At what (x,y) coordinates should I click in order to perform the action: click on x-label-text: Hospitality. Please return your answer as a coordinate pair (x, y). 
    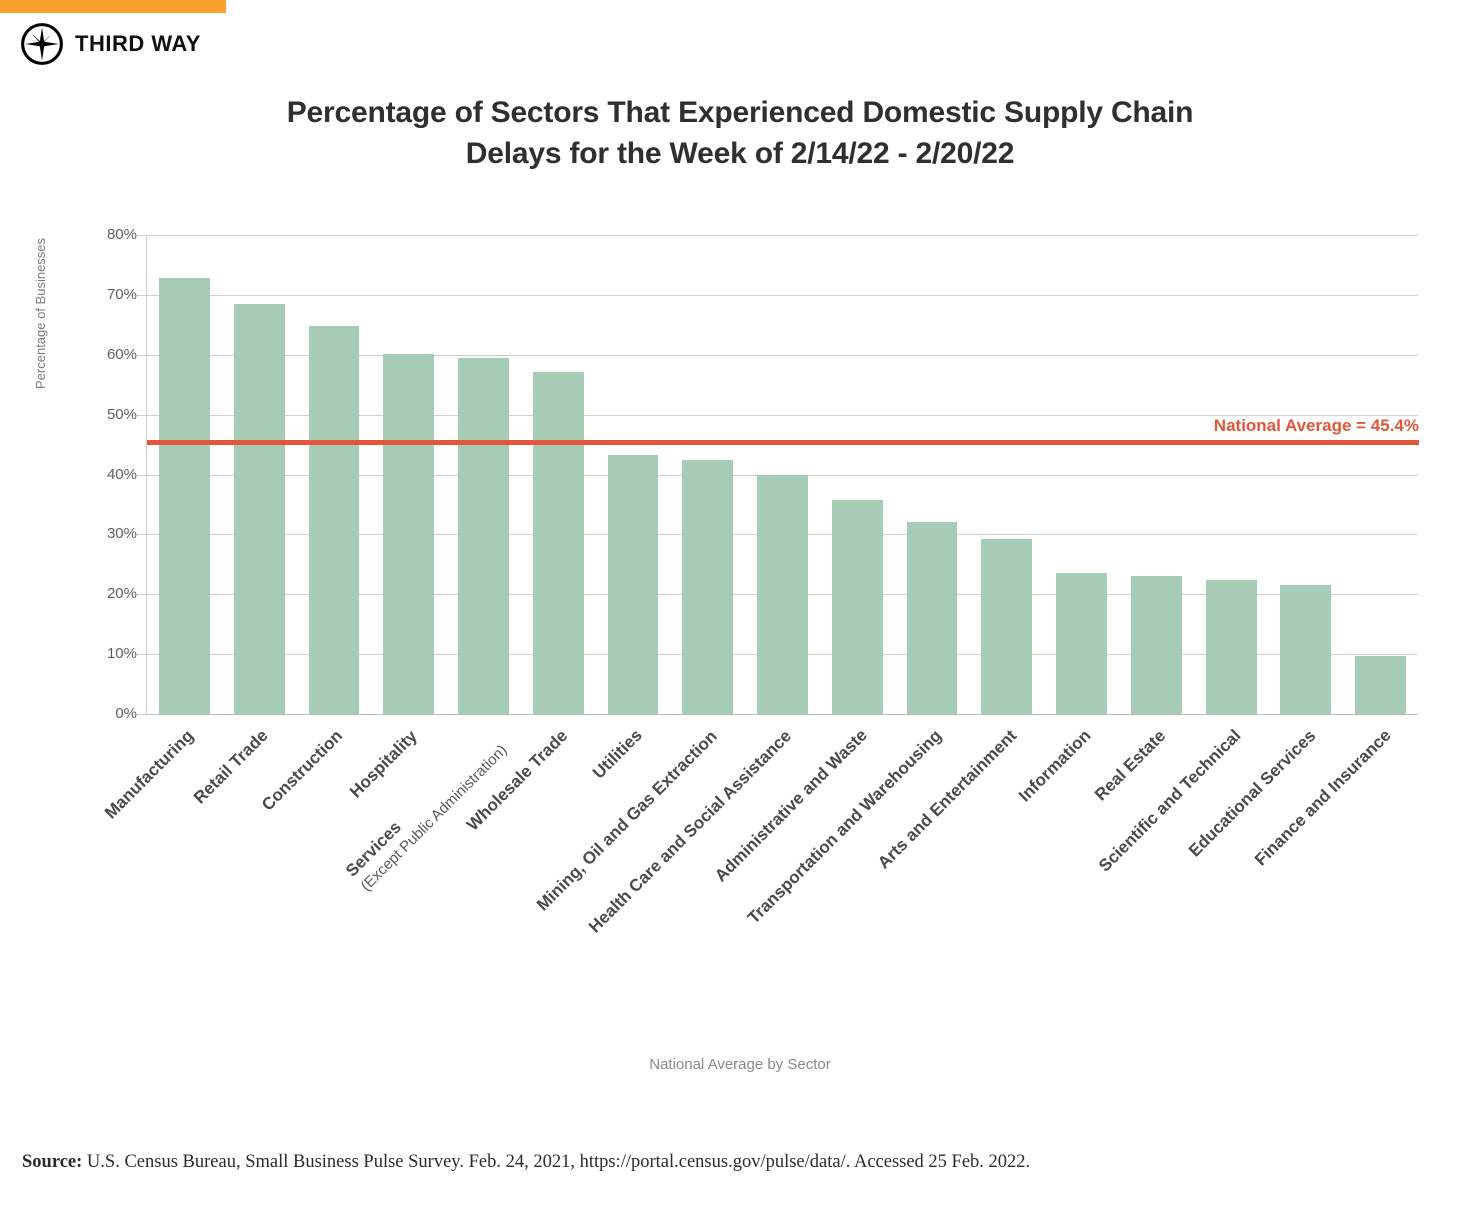
    Looking at the image, I should click on (384, 763).